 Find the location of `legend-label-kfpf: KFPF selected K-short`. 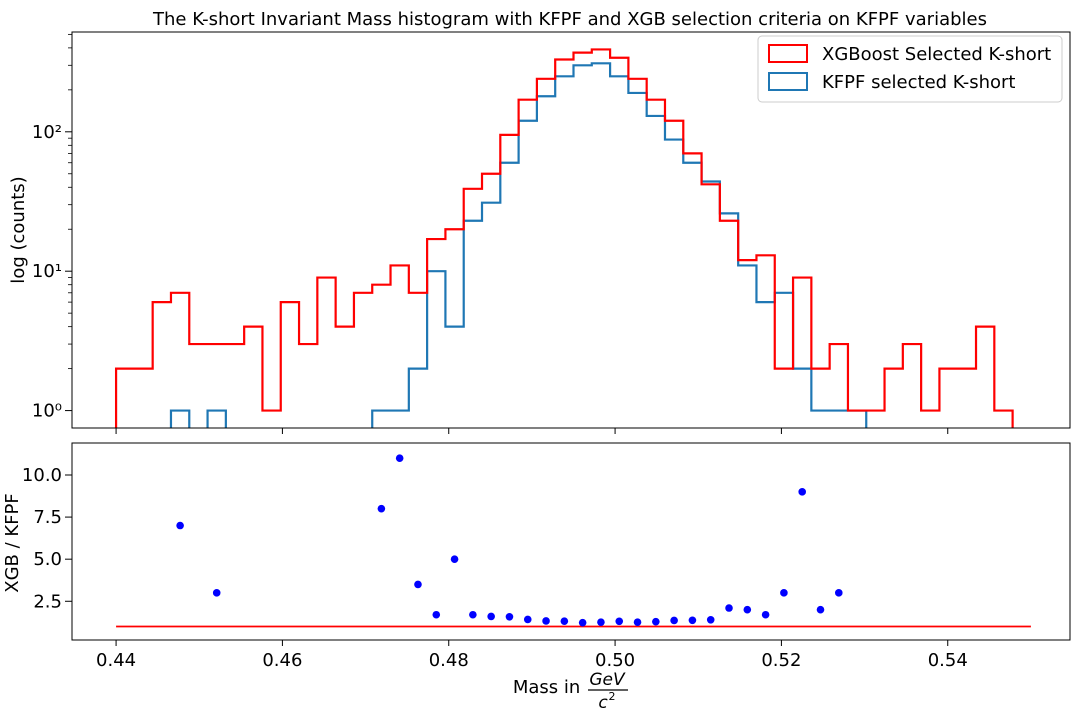

legend-label-kfpf: KFPF selected K-short is located at coordinates (918, 82).